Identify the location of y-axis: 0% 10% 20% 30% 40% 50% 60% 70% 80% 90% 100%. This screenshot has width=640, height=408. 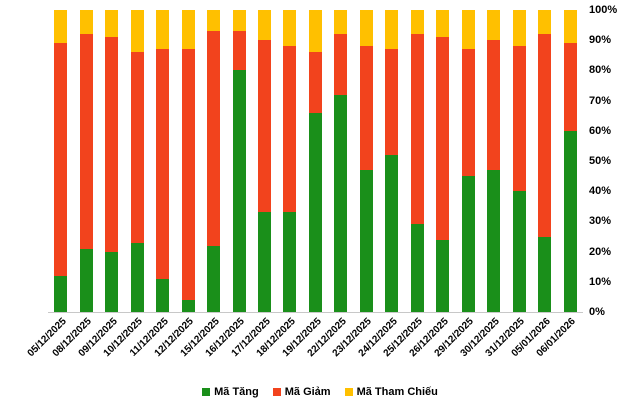
(610, 161).